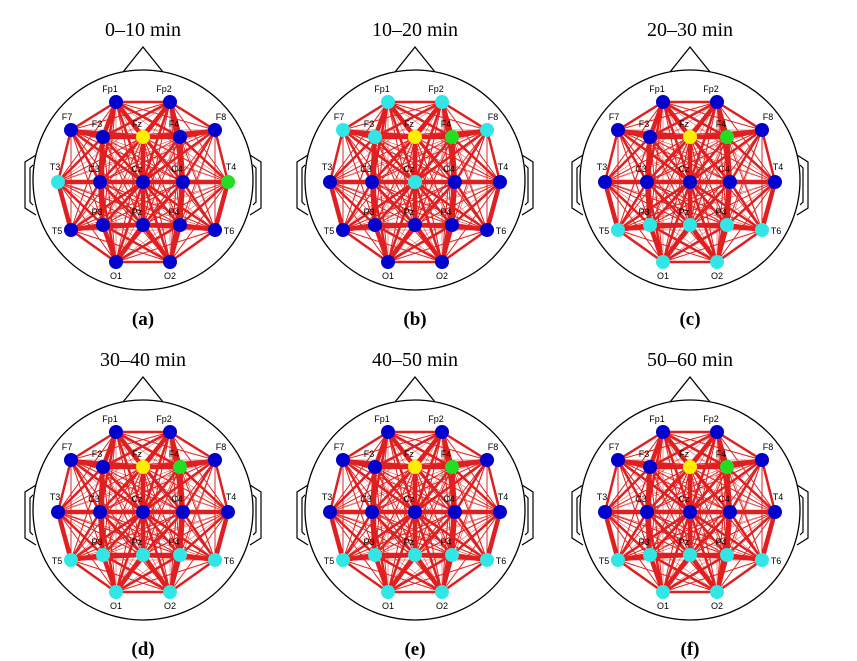 This screenshot has height=661, width=857. Describe the element at coordinates (614, 117) in the screenshot. I see `electrode-label: F7` at that location.